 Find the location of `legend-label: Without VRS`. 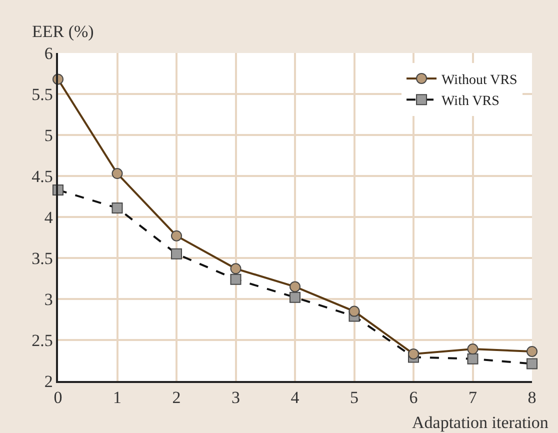

legend-label: Without VRS is located at coordinates (480, 80).